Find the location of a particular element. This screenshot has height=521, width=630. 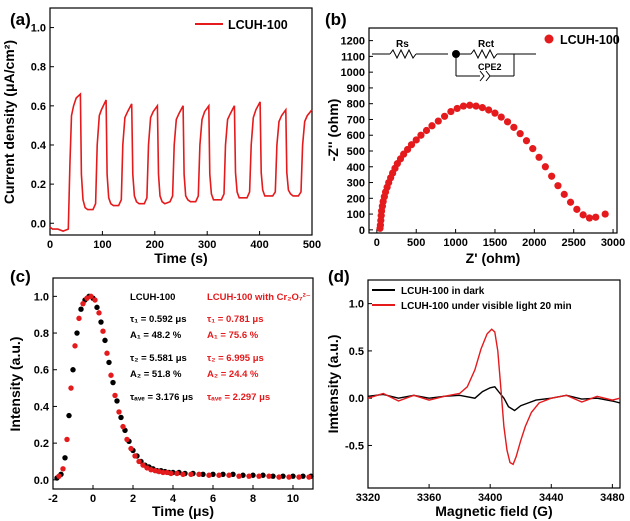

x-tick-label: 1000 is located at coordinates (455, 243).